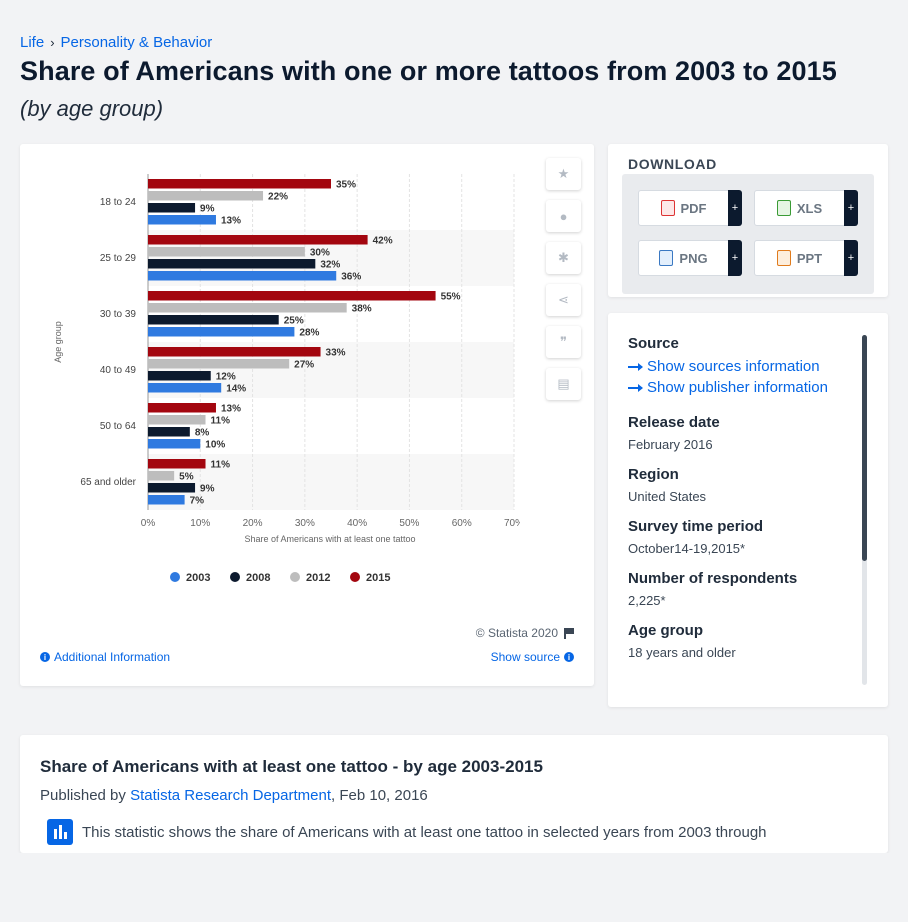  Describe the element at coordinates (207, 489) in the screenshot. I see `data-label: 9%` at that location.